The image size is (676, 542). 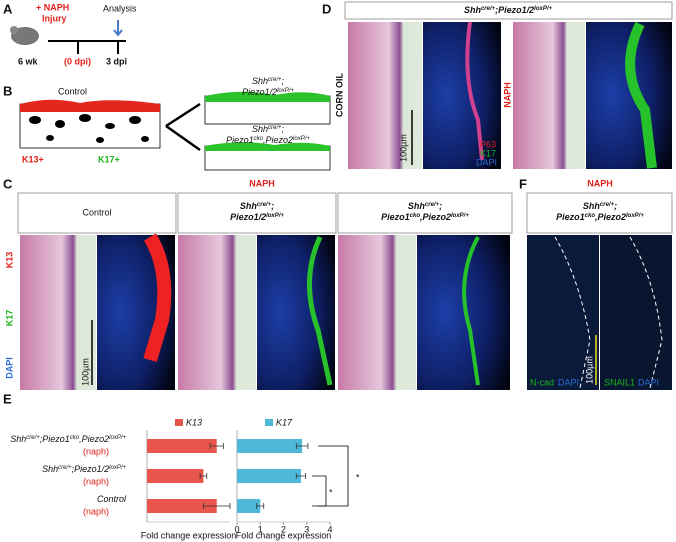 What do you see at coordinates (28, 61) in the screenshot?
I see `age: 6 wk` at bounding box center [28, 61].